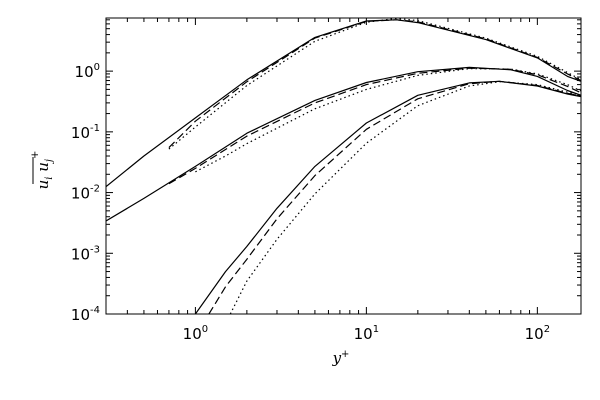 This screenshot has height=400, width=600. I want to click on x-tick-label: 10², so click(537, 333).